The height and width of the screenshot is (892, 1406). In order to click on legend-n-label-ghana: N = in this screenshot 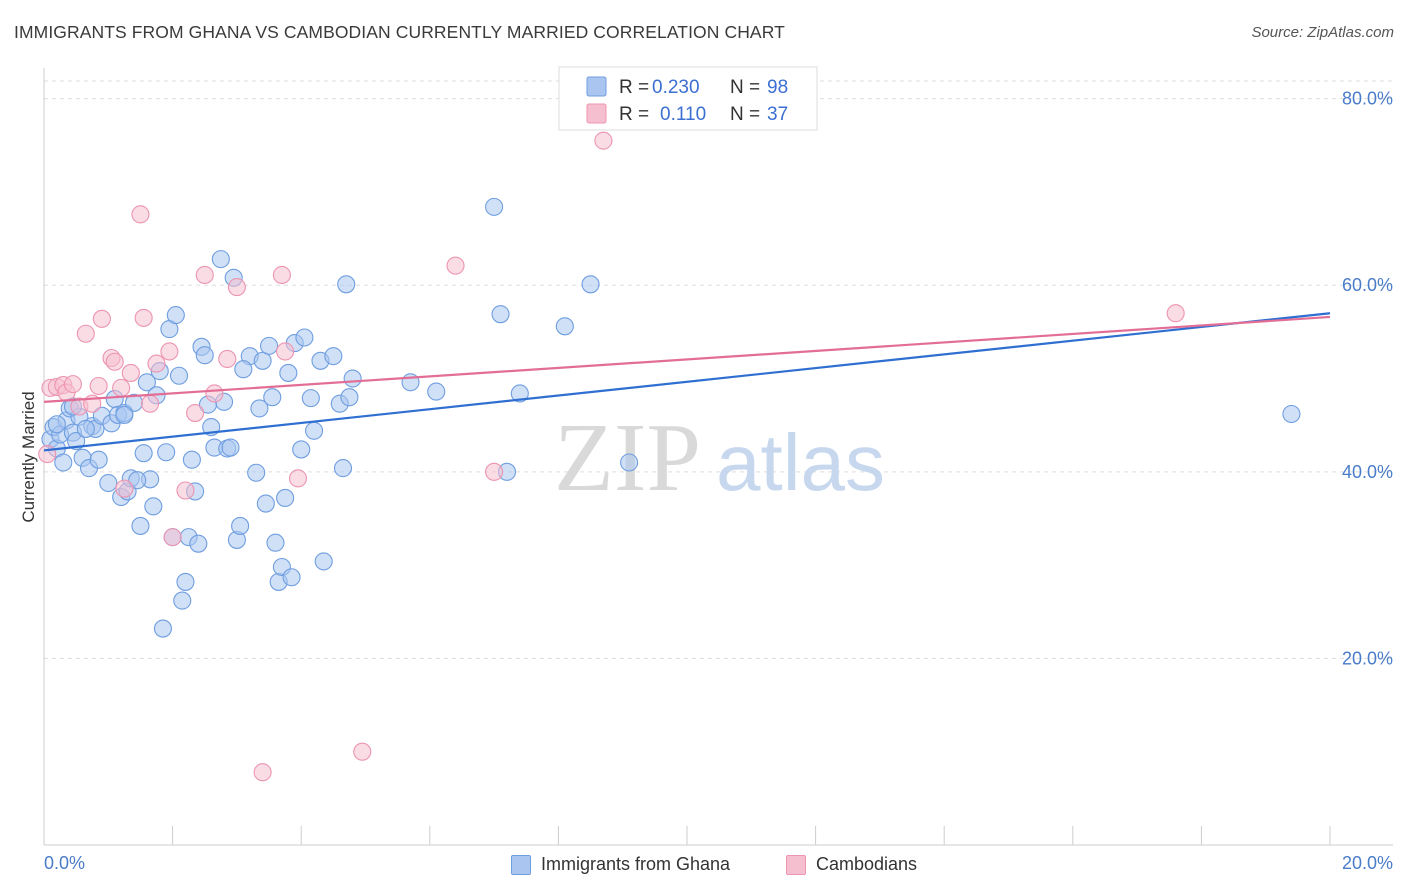, I will do `click(745, 87)`.